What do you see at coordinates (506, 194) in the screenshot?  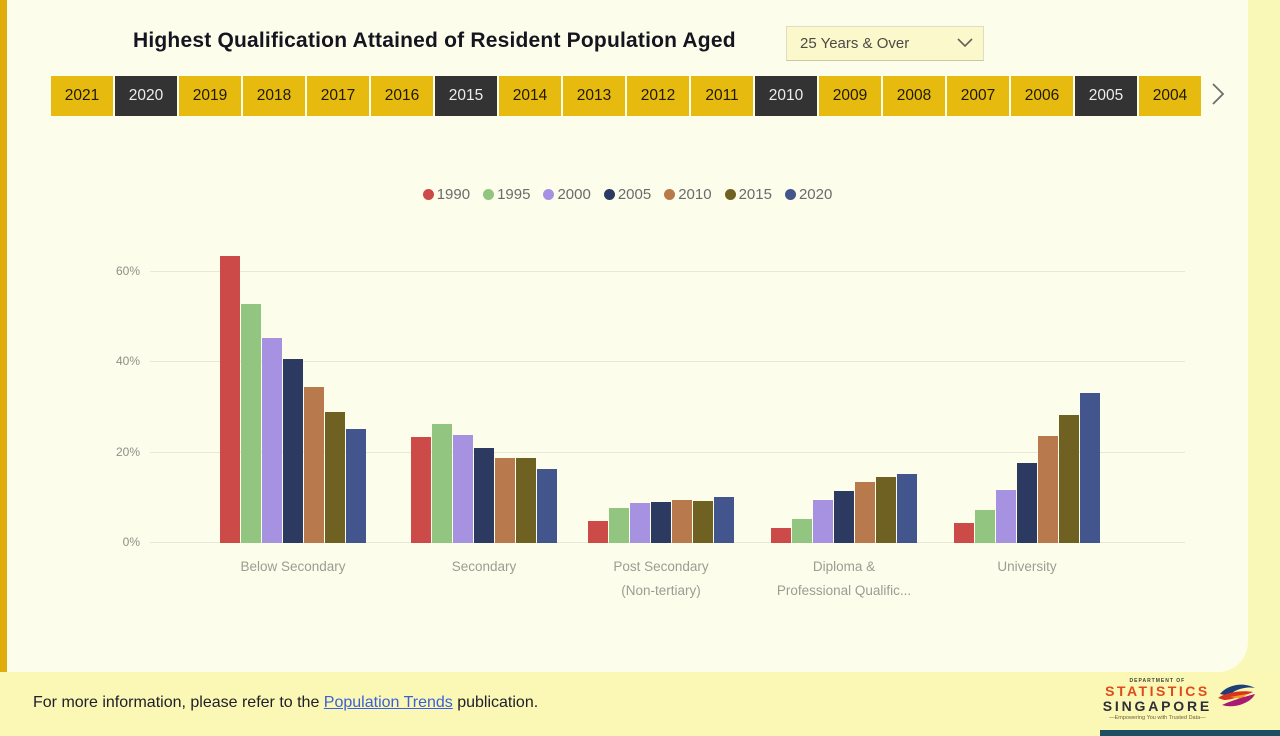 I see `legend-item-1995: 1995` at bounding box center [506, 194].